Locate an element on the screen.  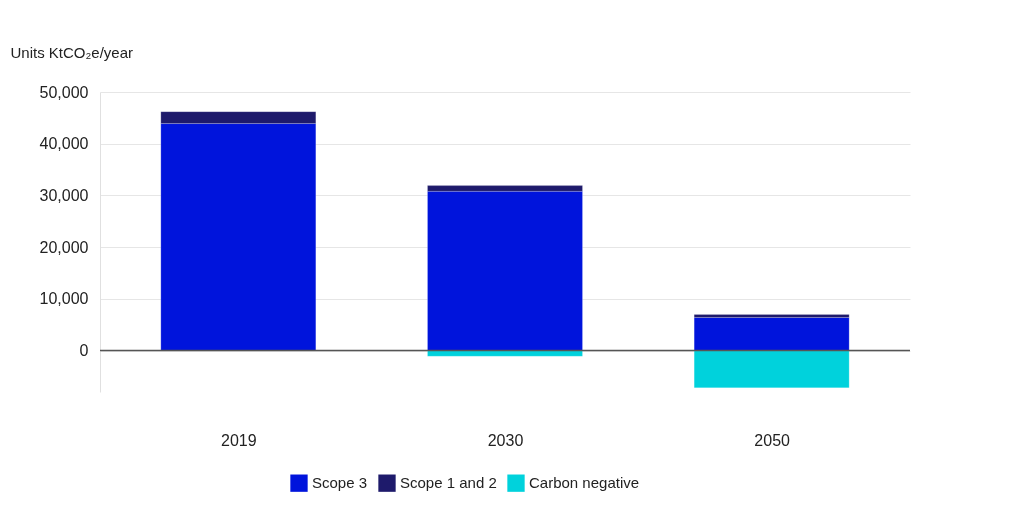
legend-label: Scope 3 is located at coordinates (340, 483).